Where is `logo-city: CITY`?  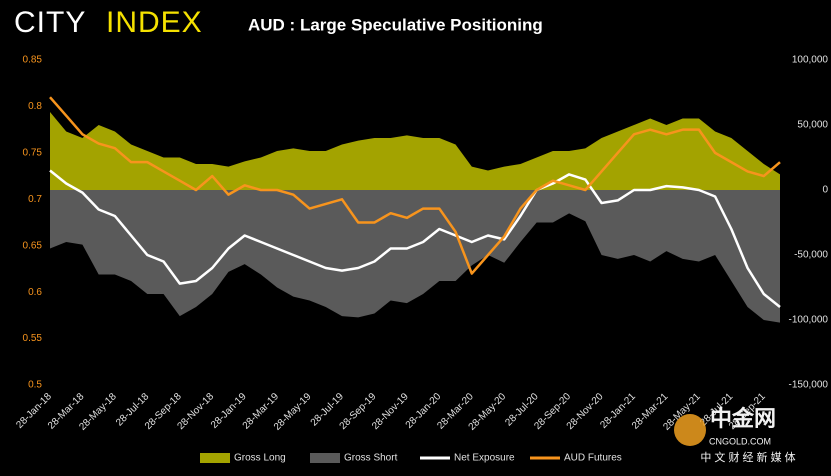
logo-city: CITY is located at coordinates (50, 22).